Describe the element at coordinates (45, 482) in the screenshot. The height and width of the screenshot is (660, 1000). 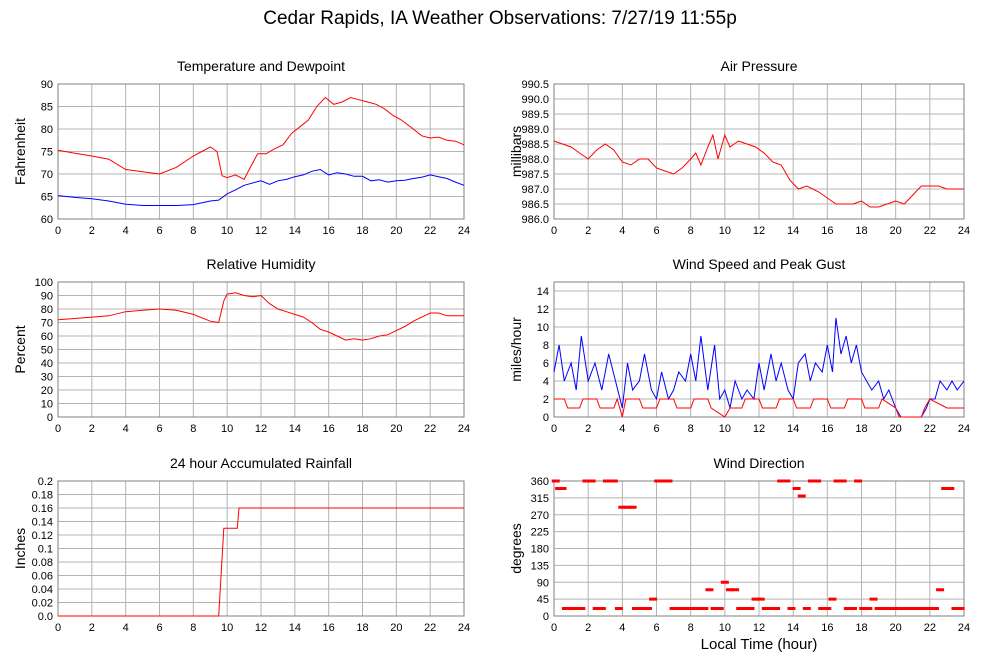
I see `y-tick-label: 0.2` at that location.